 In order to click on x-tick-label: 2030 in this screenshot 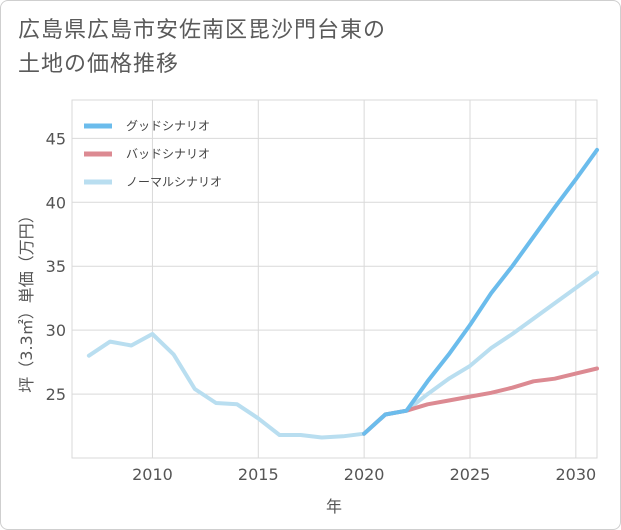, I will do `click(575, 474)`.